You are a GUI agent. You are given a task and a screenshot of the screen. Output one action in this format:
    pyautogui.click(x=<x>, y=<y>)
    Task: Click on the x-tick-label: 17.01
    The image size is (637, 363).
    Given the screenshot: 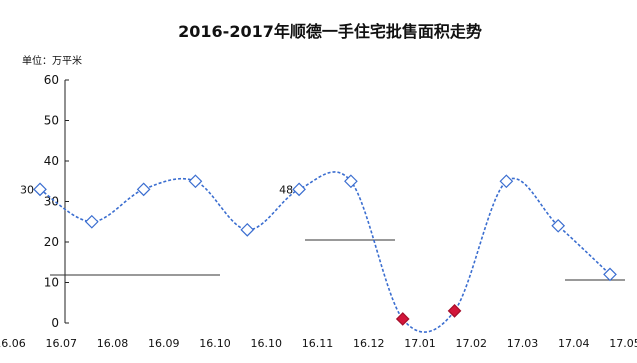 What is the action you would take?
    pyautogui.click(x=420, y=343)
    